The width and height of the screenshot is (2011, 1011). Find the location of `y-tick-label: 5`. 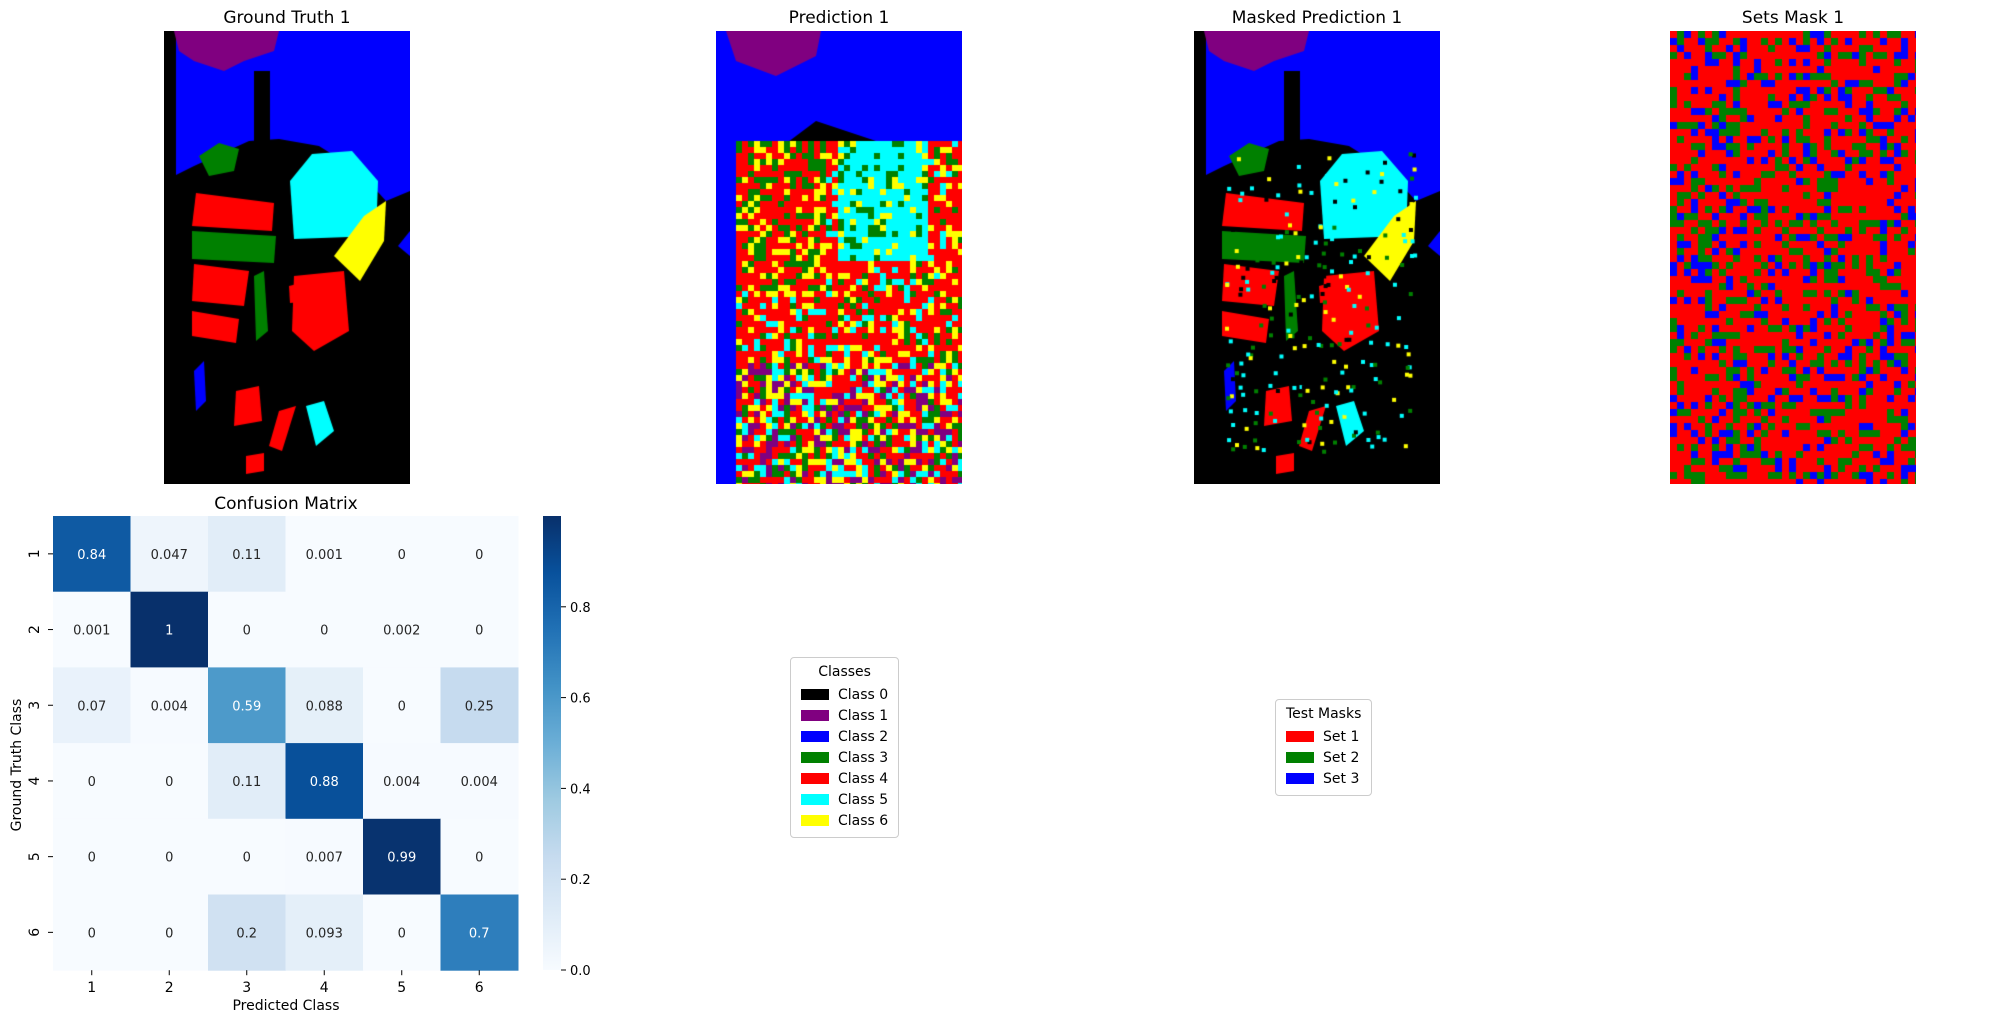

y-tick-label: 5 is located at coordinates (35, 856).